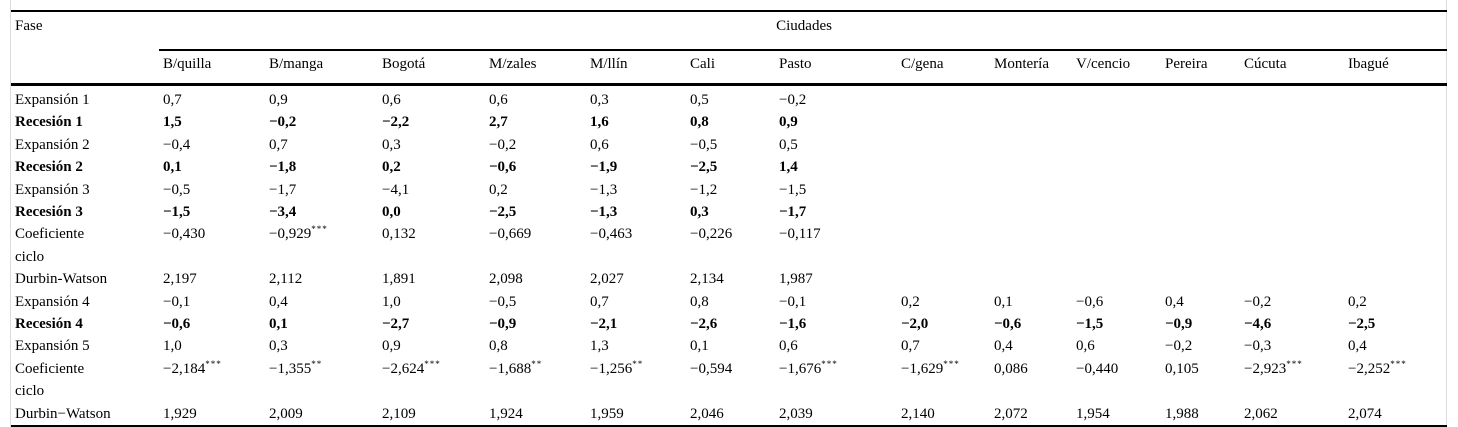 This screenshot has width=1458, height=427. Describe the element at coordinates (404, 64) in the screenshot. I see `column-header-city-2: Bogotá` at that location.